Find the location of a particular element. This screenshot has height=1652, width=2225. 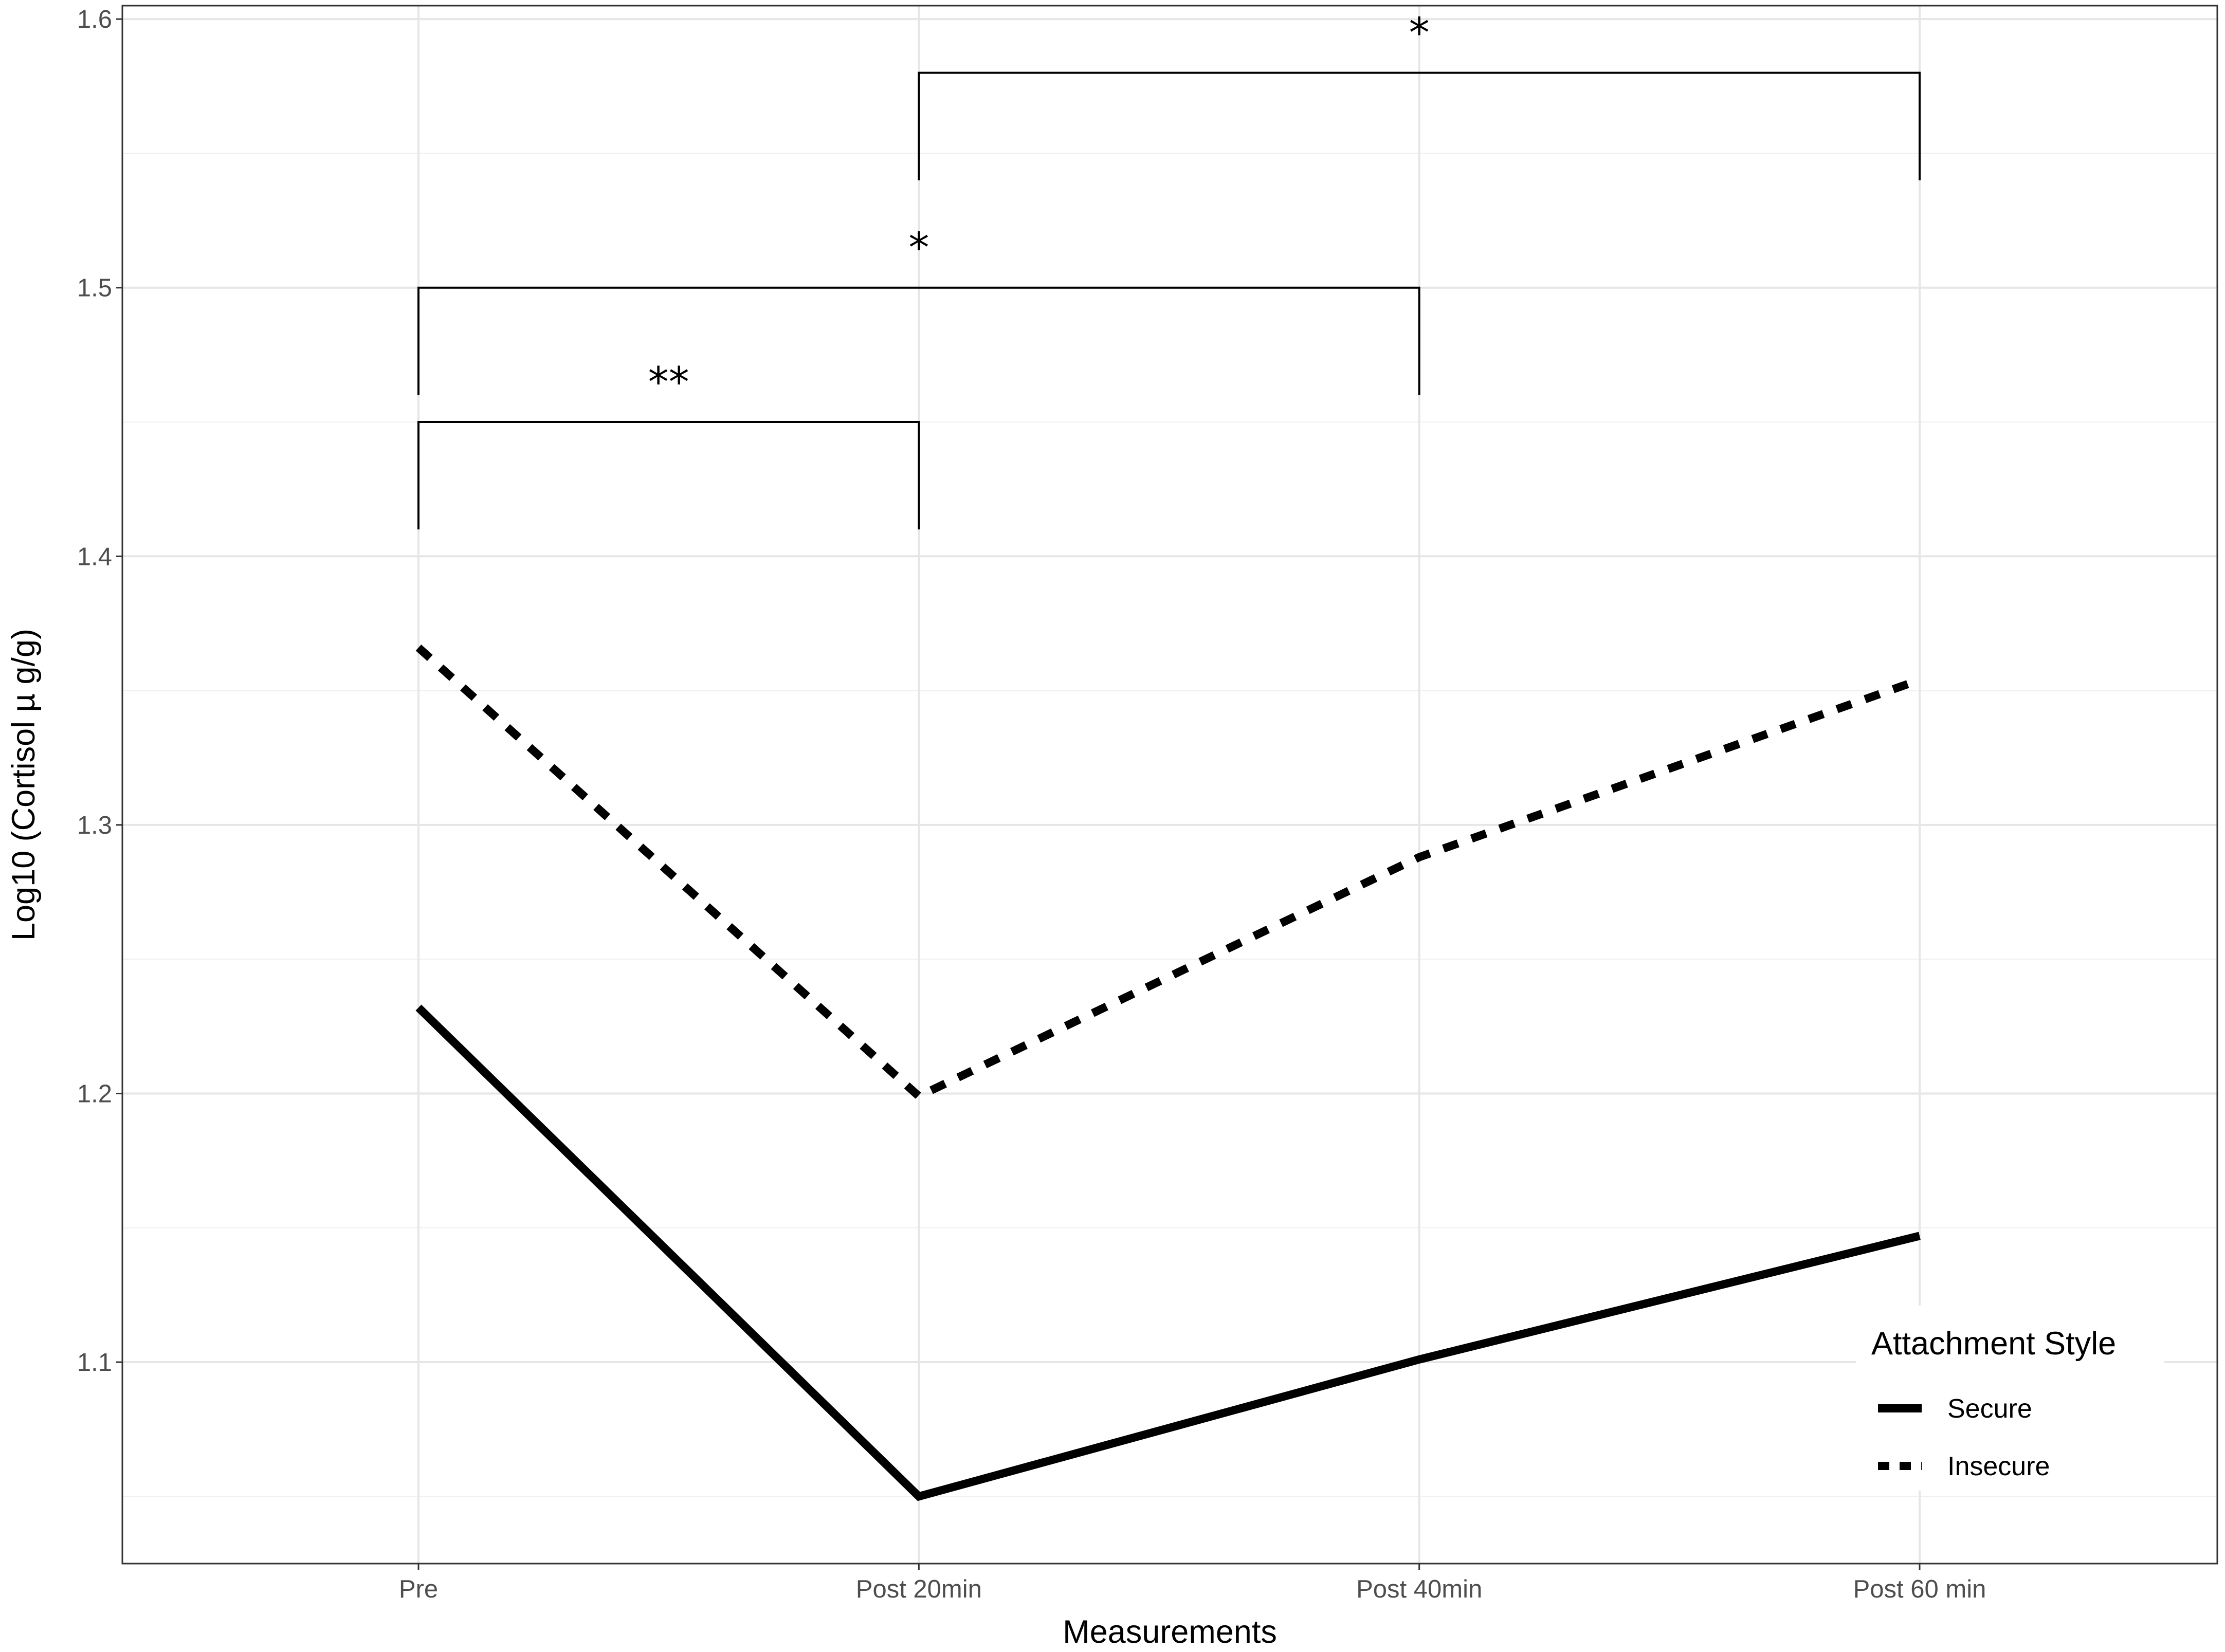

legend-background is located at coordinates (2010, 1398).